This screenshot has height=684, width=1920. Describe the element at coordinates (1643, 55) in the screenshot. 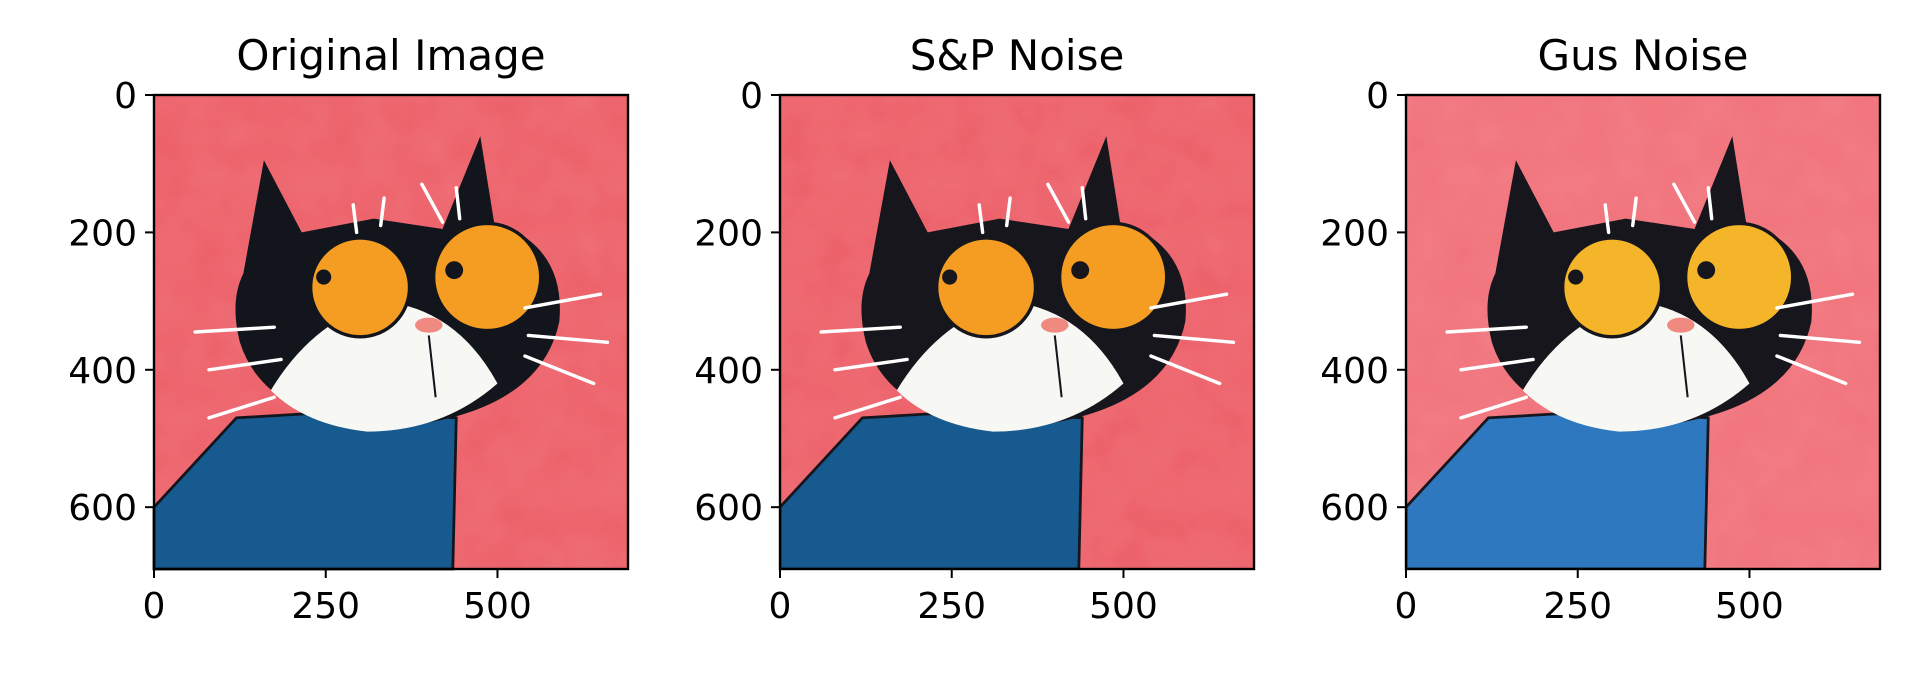

I see `subplot-title: Gus Noise` at that location.